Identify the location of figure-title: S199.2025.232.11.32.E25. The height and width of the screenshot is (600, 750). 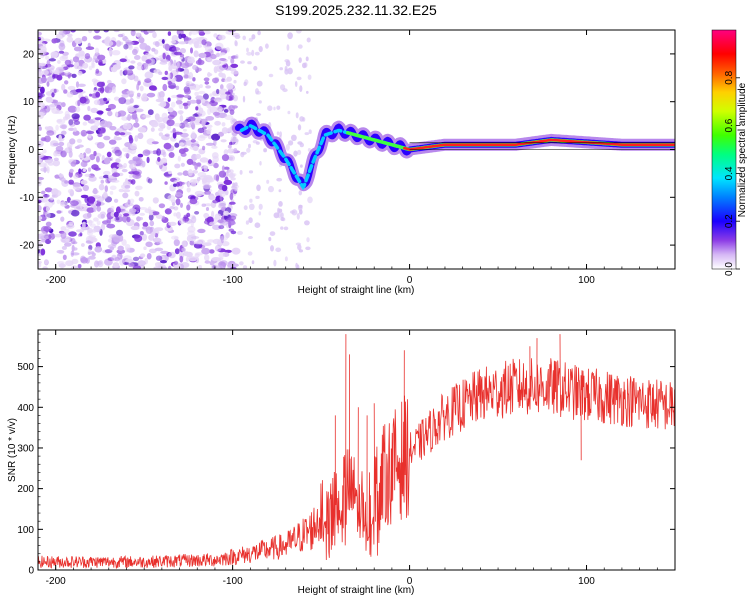
(356, 10).